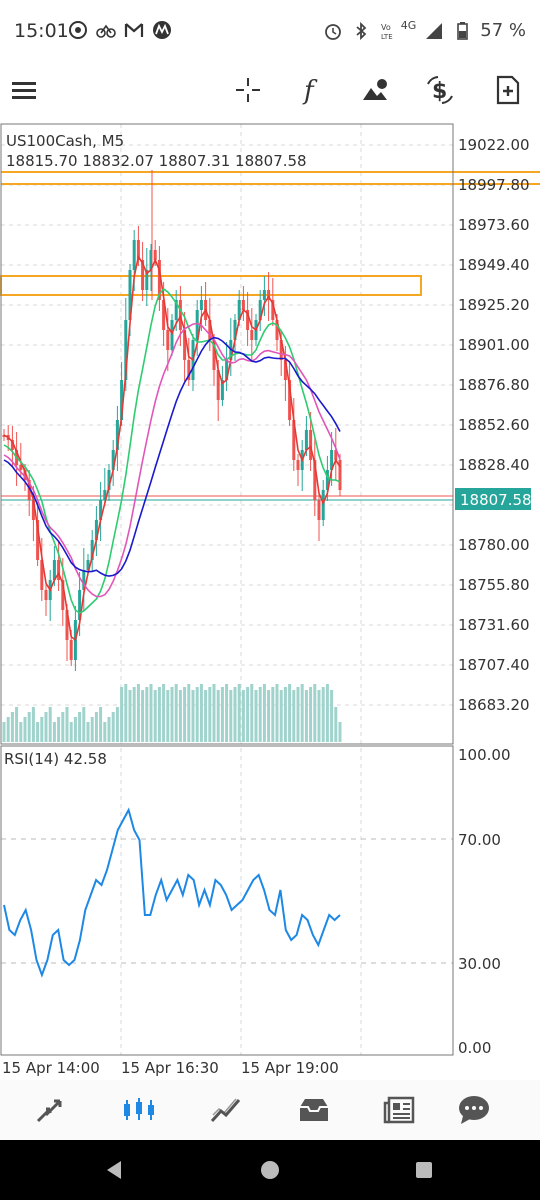 This screenshot has height=1200, width=540. What do you see at coordinates (140, 1110) in the screenshot?
I see `nav-chart` at bounding box center [140, 1110].